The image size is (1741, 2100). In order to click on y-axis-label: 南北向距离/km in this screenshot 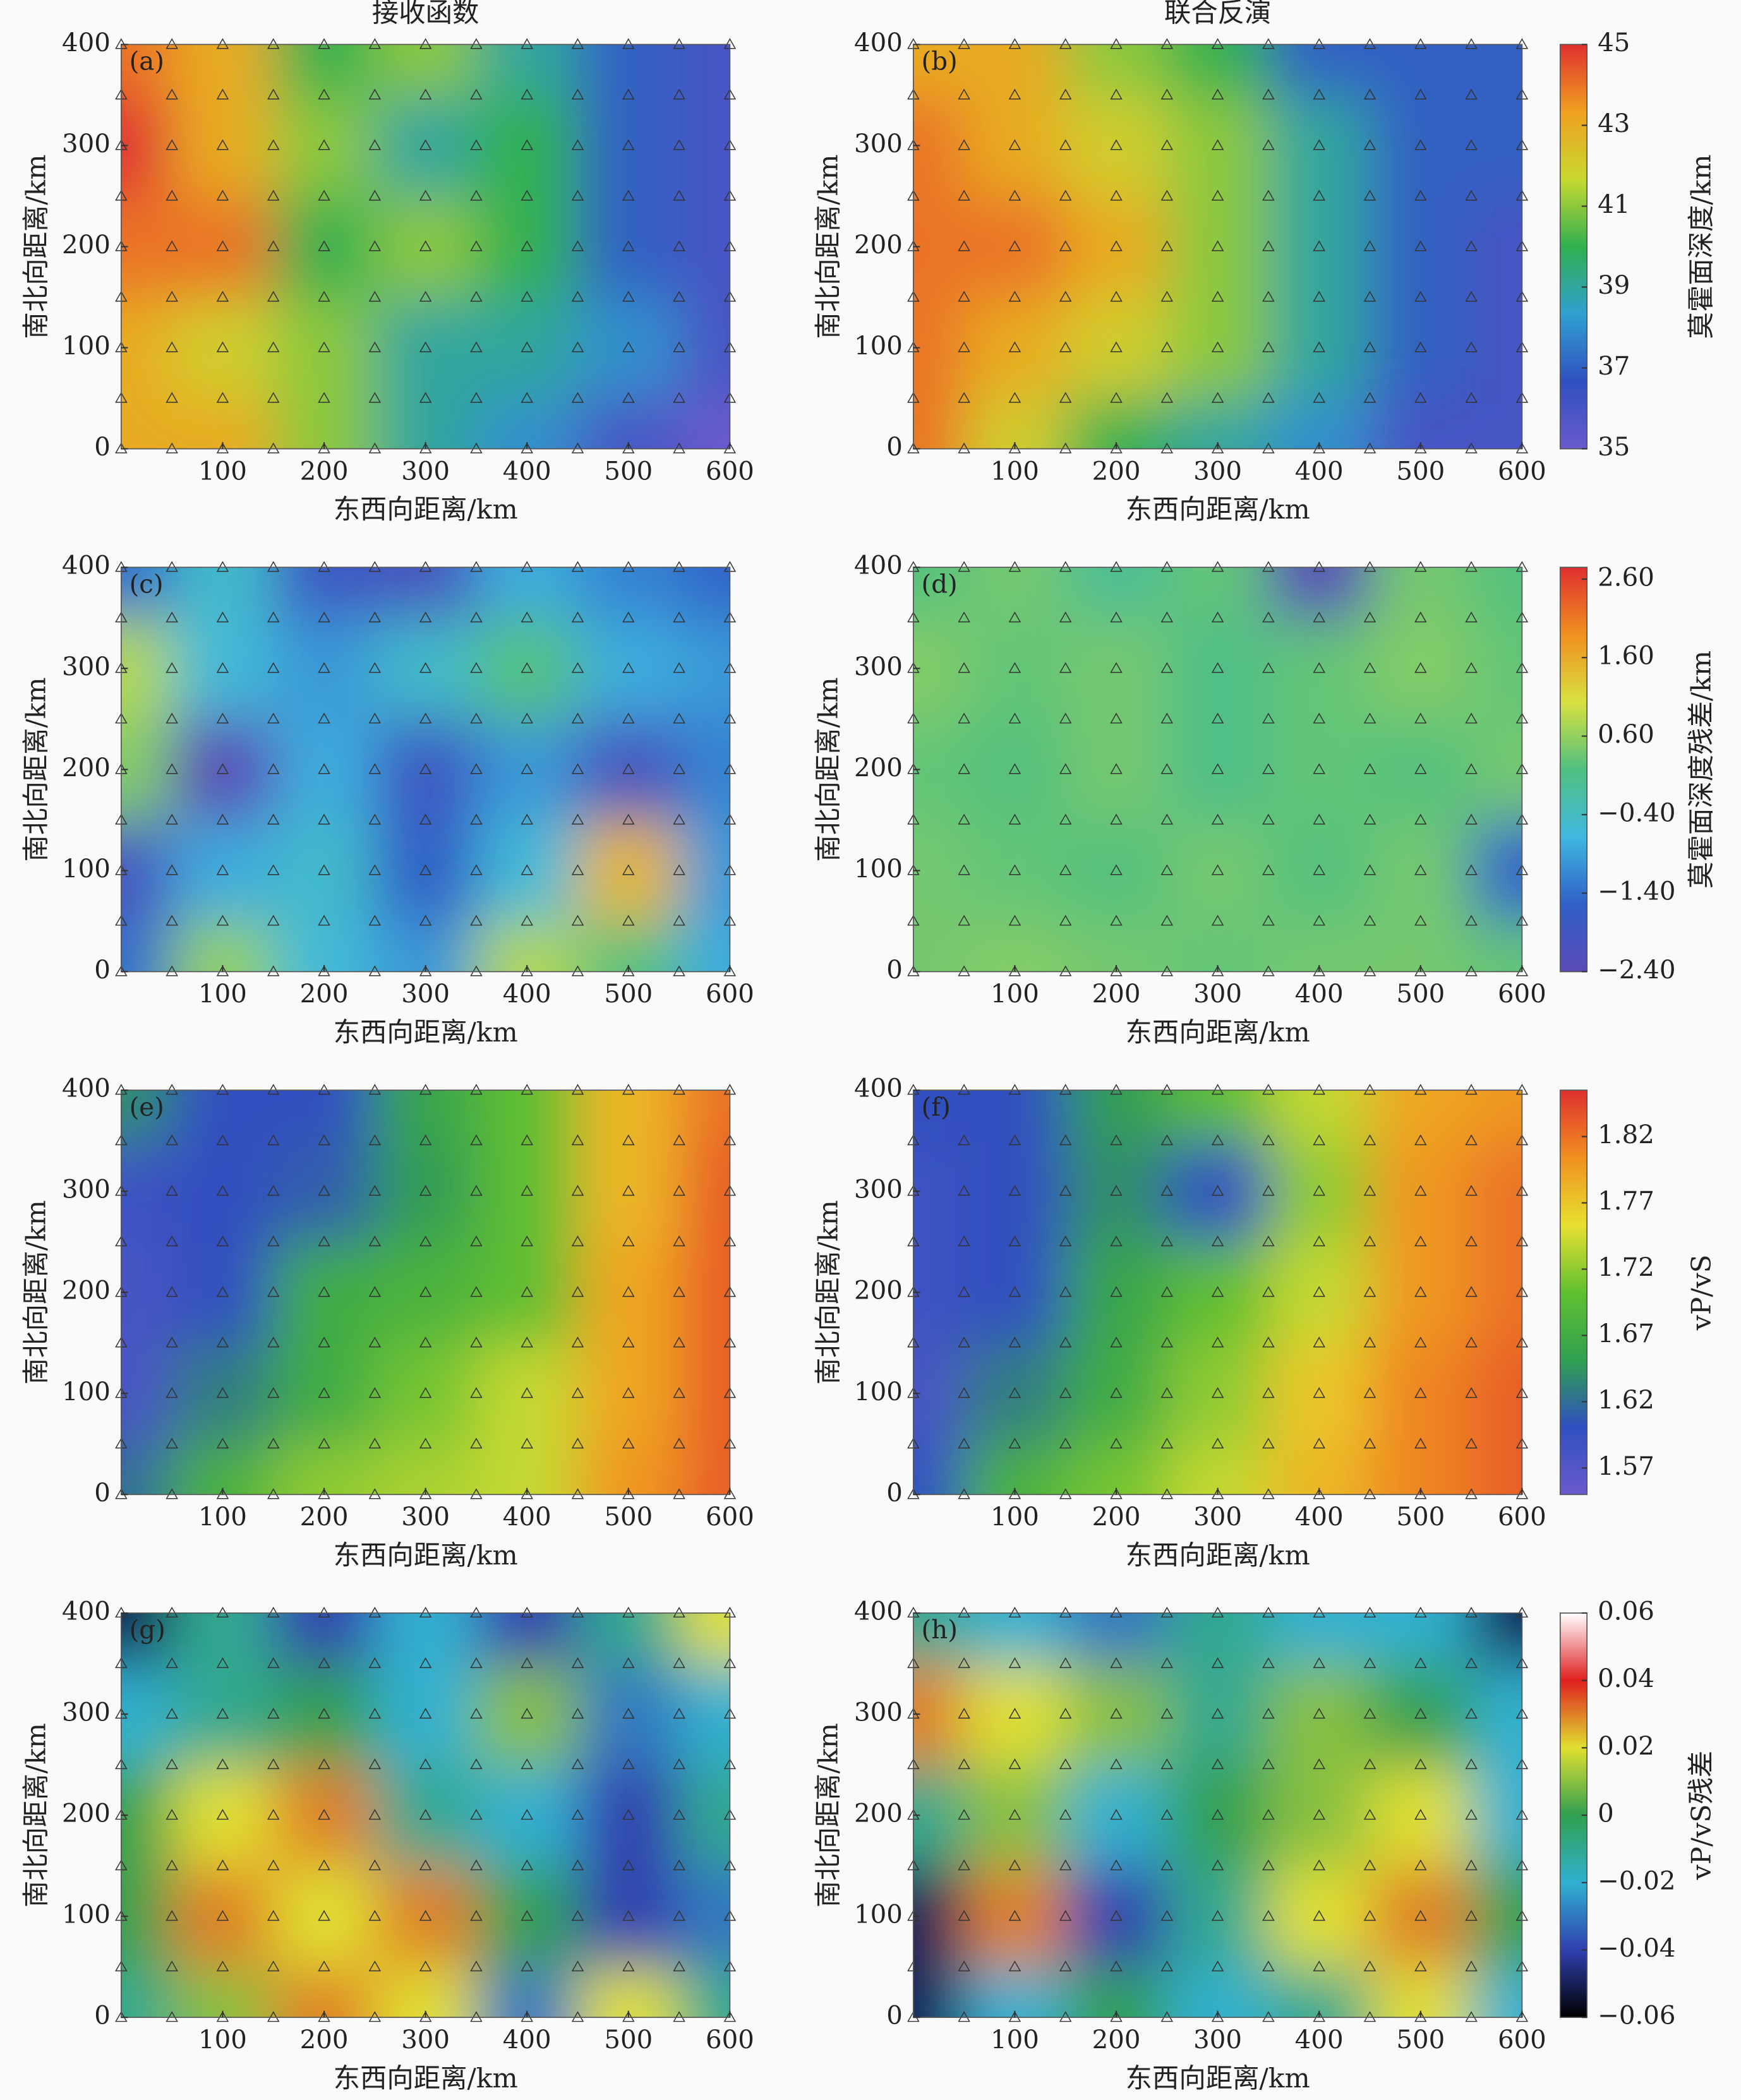, I will do `click(827, 1292)`.